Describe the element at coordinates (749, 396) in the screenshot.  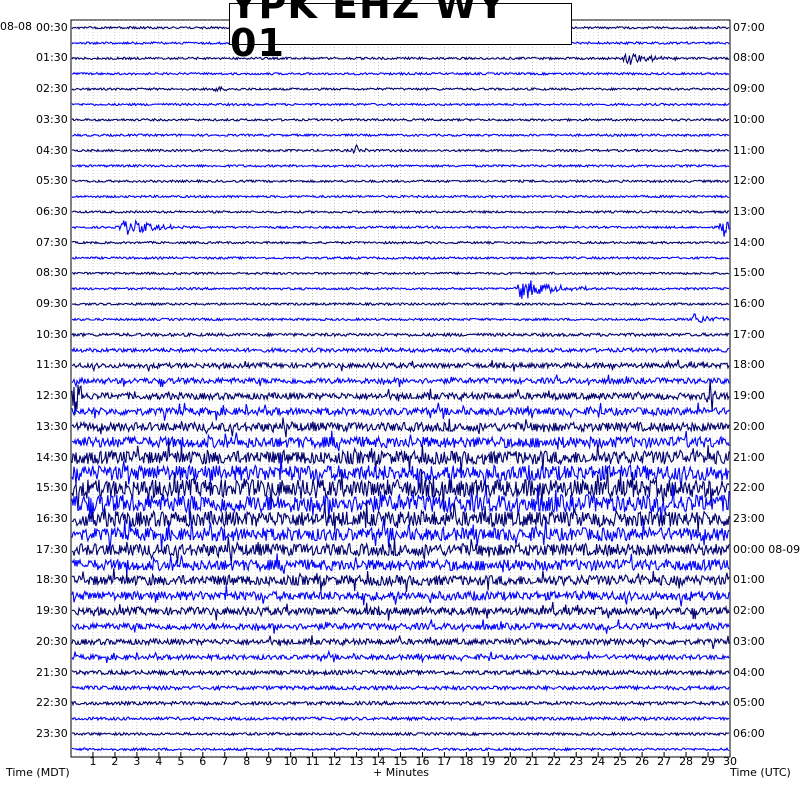
I see `right-hour-label: 19:00` at that location.